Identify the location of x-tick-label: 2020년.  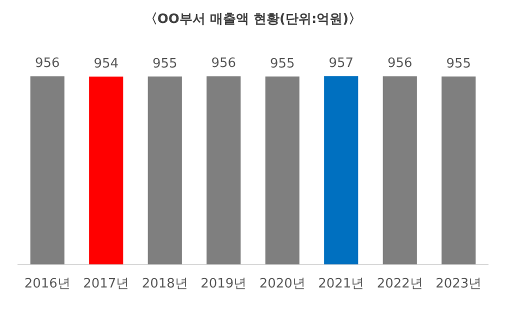
(282, 284).